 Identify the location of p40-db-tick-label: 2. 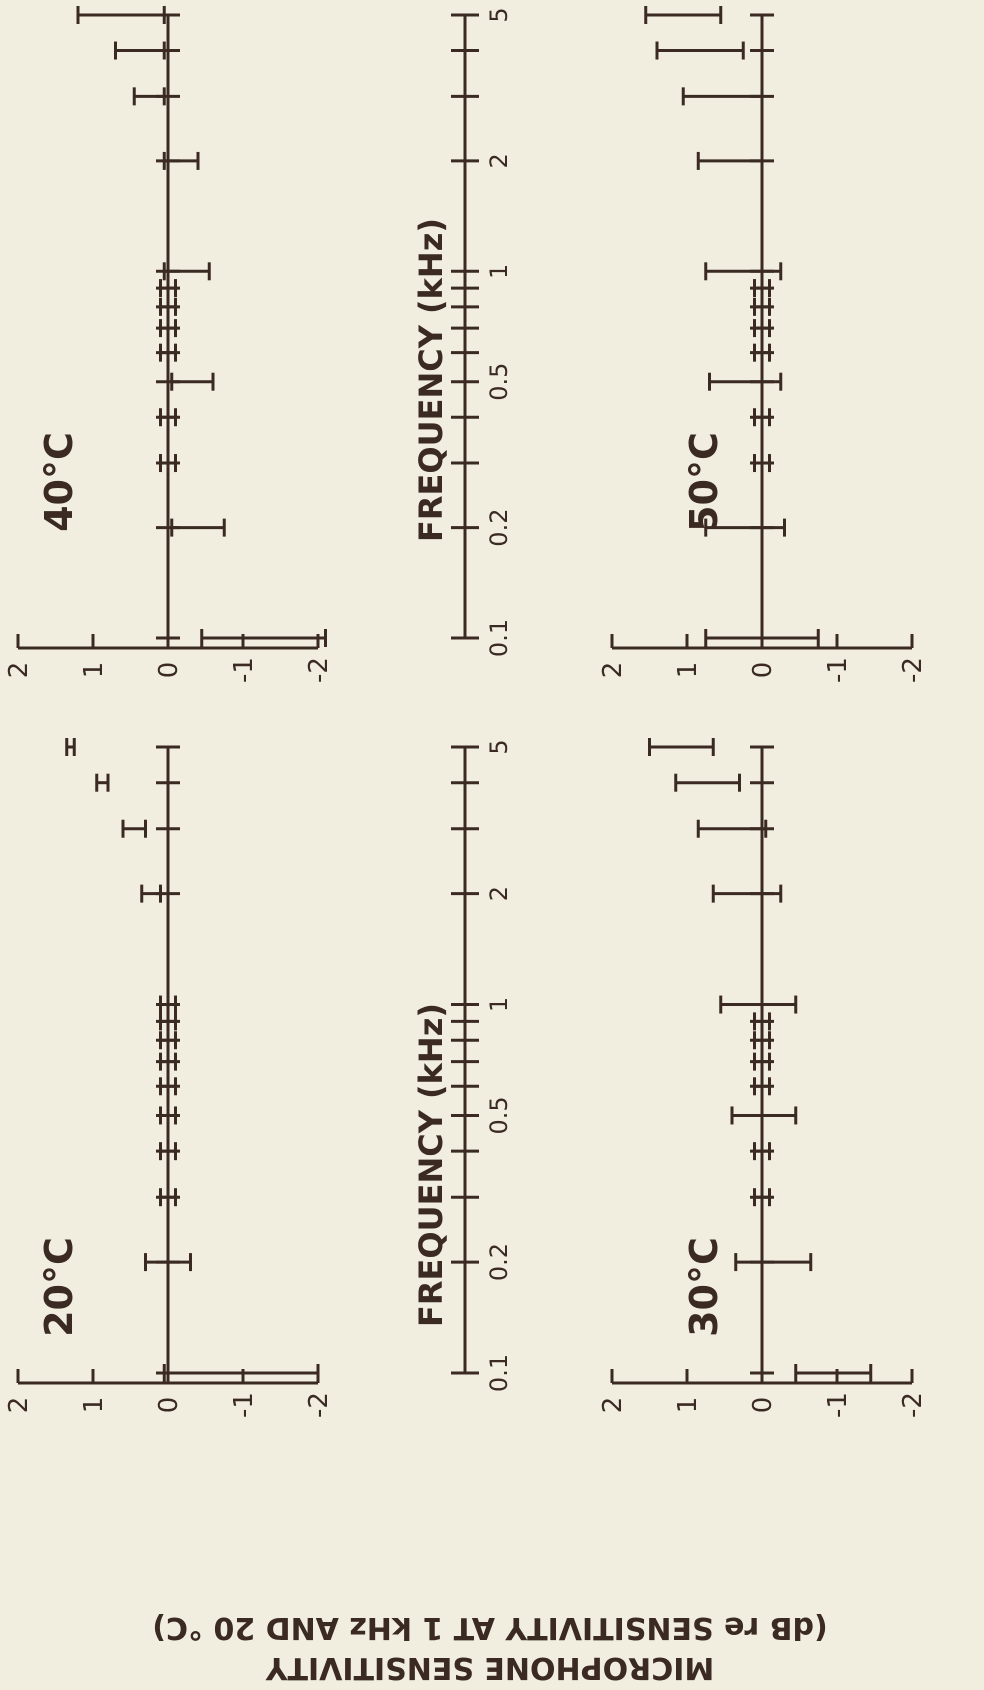
(19, 670).